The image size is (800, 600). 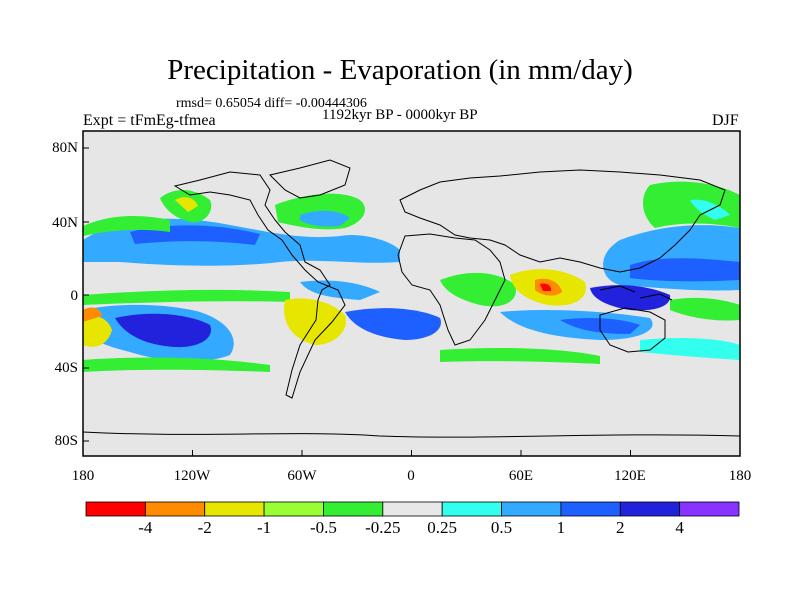 I want to click on greenland-coast, so click(x=310, y=179).